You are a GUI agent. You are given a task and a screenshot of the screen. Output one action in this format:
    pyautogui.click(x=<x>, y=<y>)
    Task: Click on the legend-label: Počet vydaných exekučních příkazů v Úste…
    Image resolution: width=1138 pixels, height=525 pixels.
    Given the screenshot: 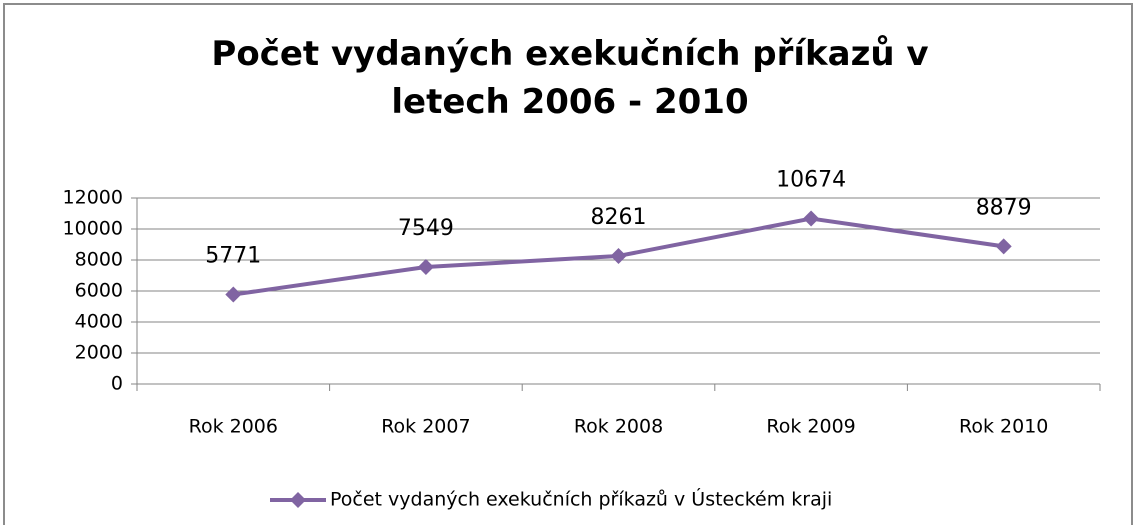 What is the action you would take?
    pyautogui.click(x=581, y=499)
    